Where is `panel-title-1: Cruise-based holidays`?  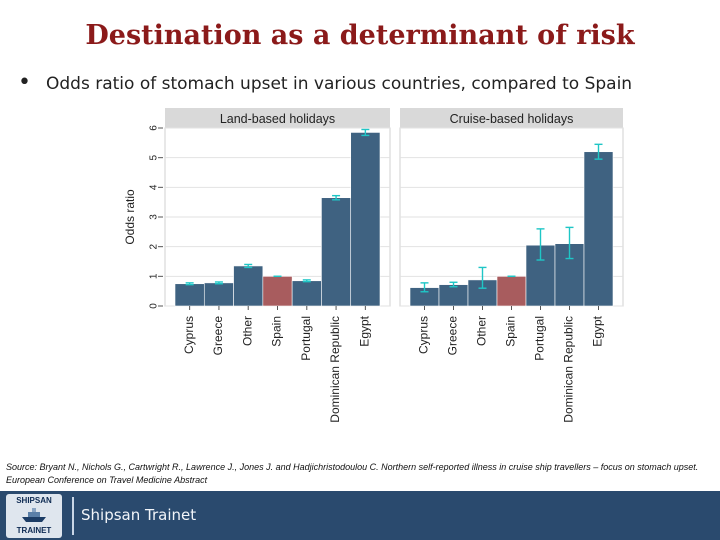 panel-title-1: Cruise-based holidays is located at coordinates (512, 119).